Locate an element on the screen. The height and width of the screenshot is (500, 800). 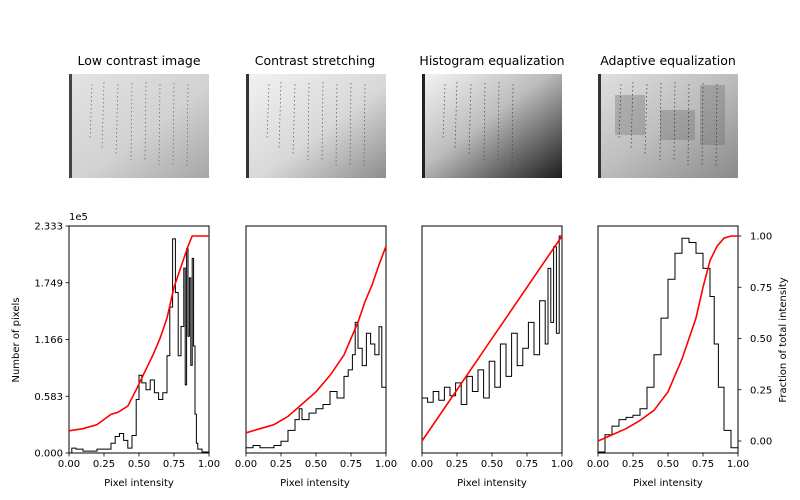
title-histogram-equalization: Histogram equalization is located at coordinates (491, 60).